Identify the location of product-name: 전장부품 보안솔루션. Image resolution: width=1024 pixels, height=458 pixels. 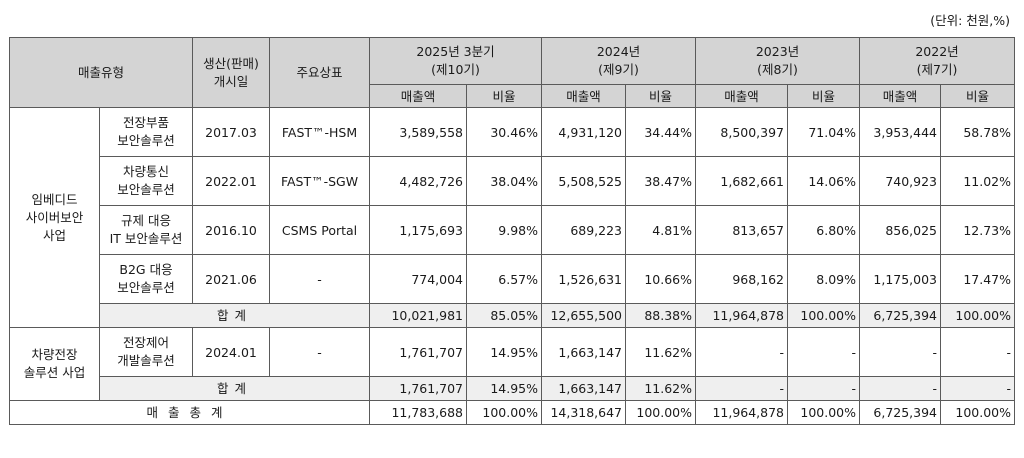
(146, 132).